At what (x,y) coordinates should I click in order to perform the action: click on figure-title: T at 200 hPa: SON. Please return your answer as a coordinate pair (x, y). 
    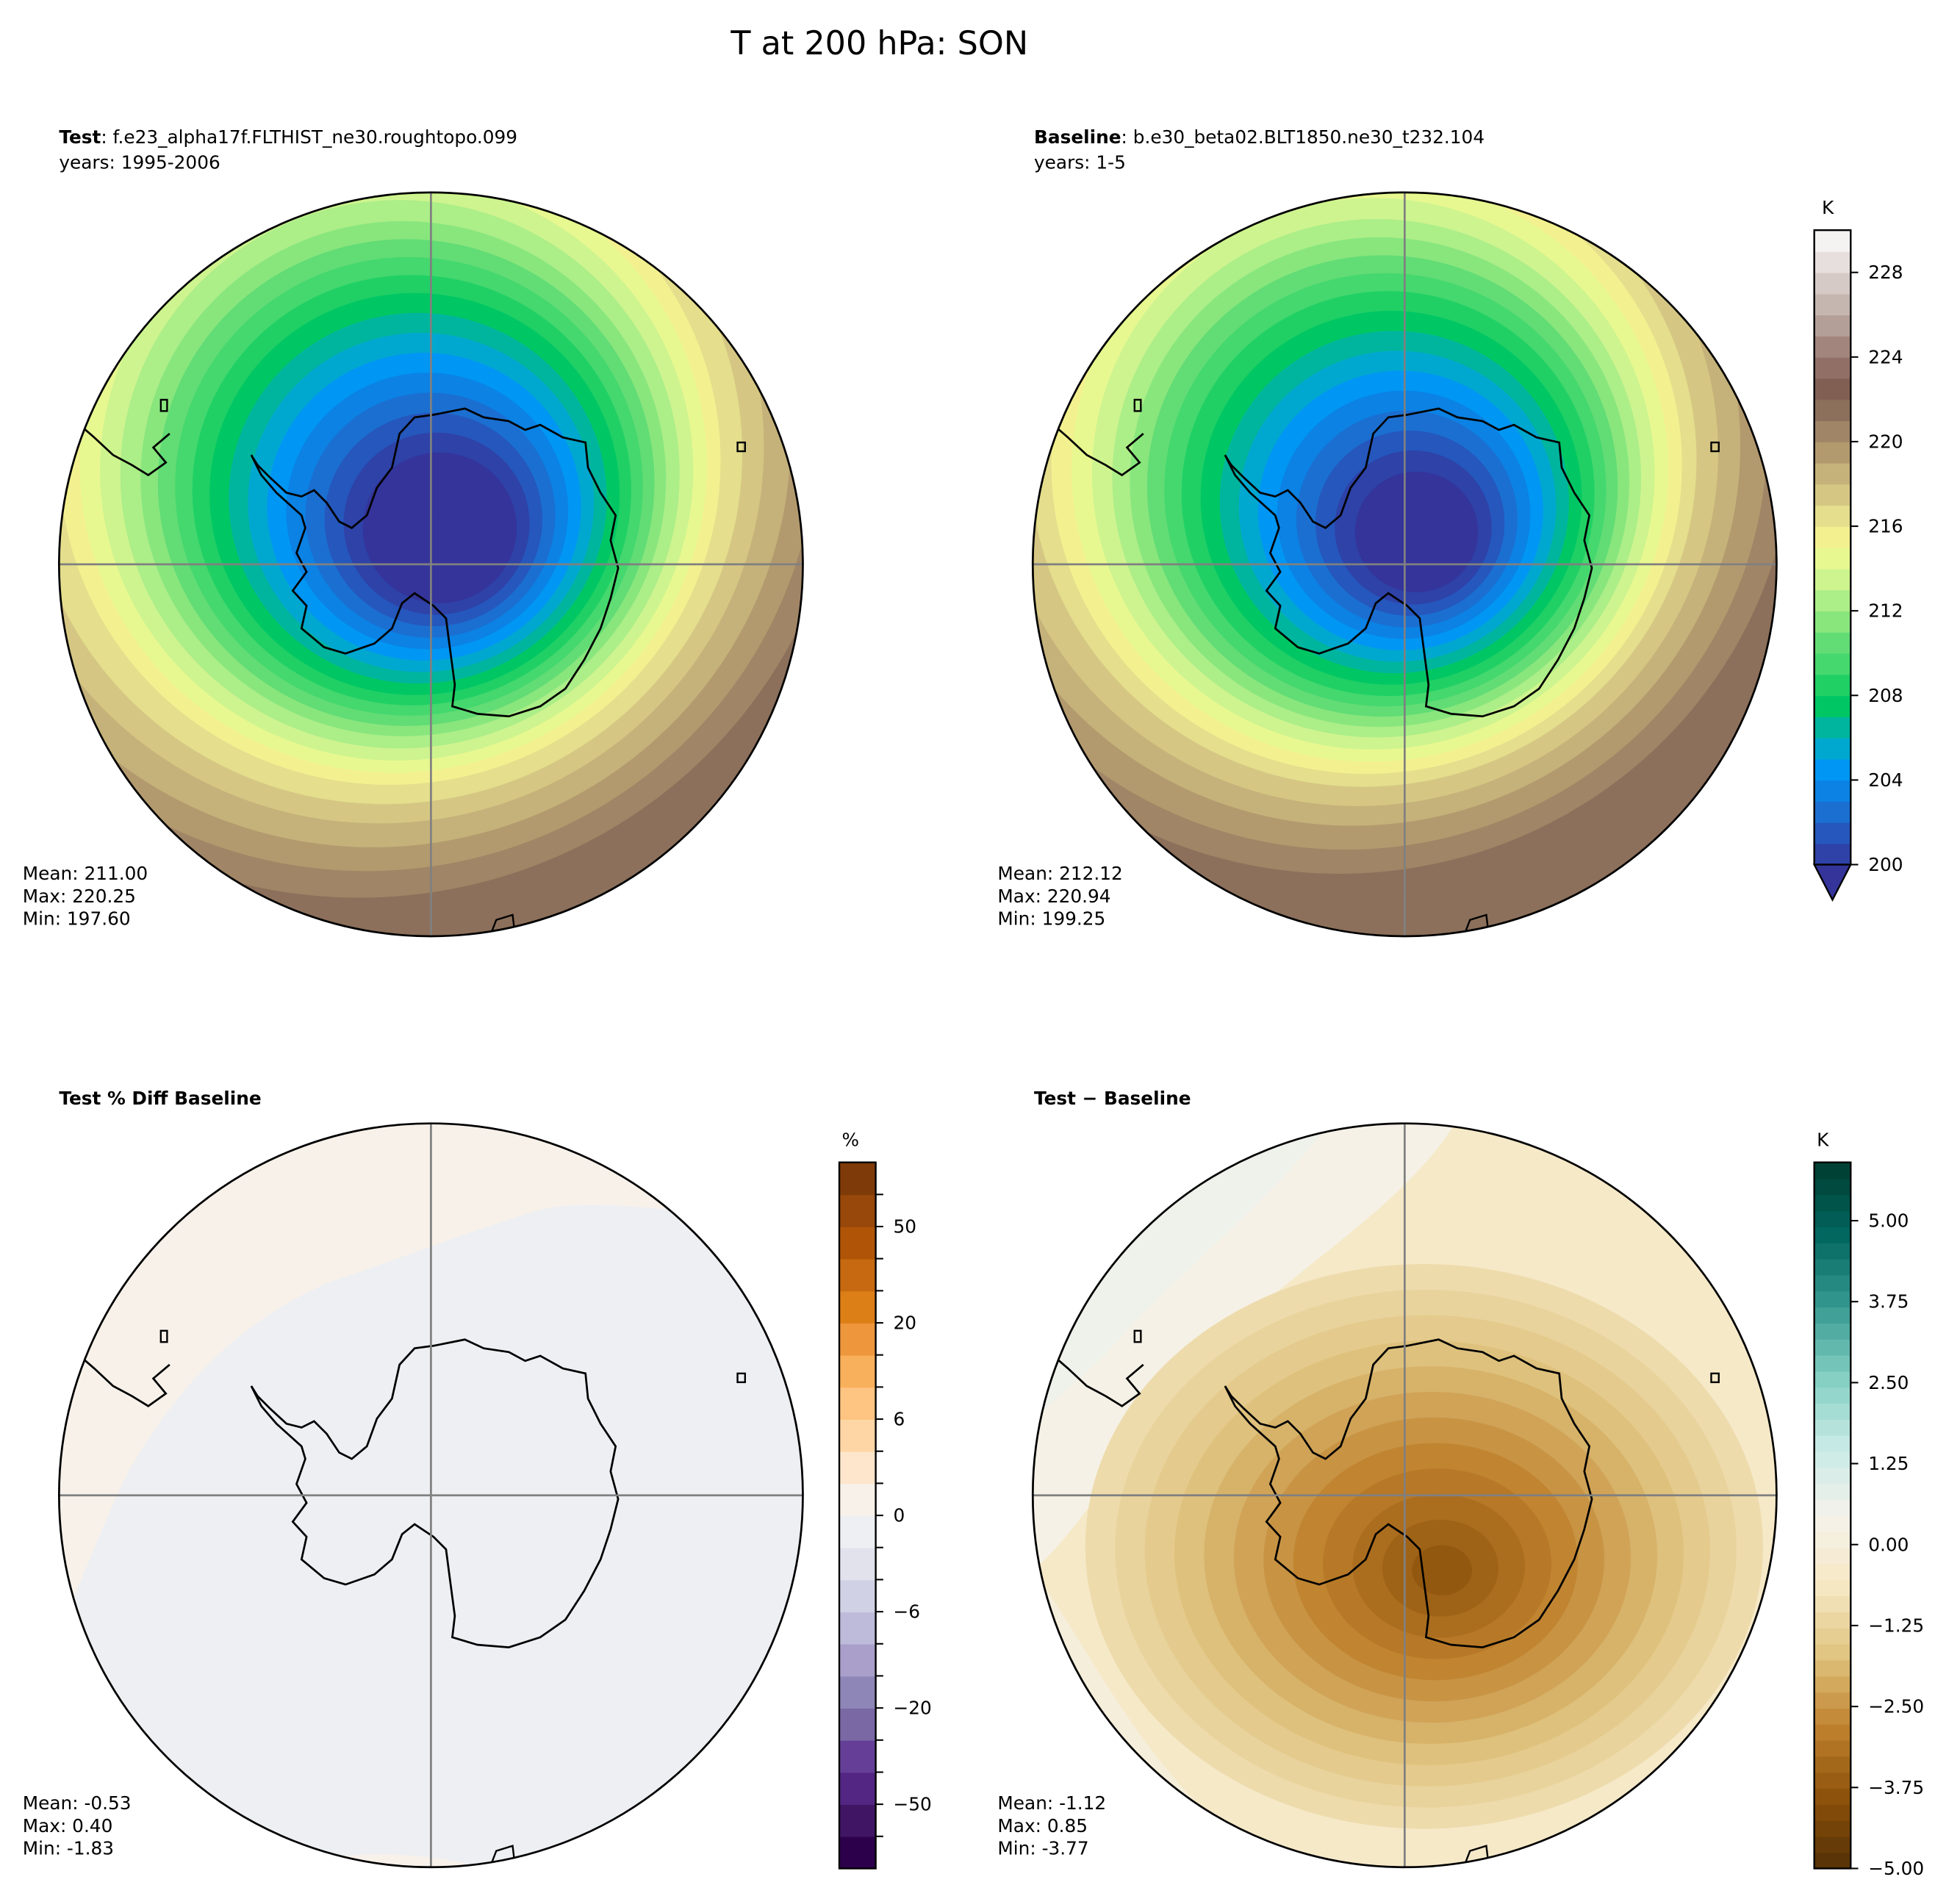
    Looking at the image, I should click on (879, 43).